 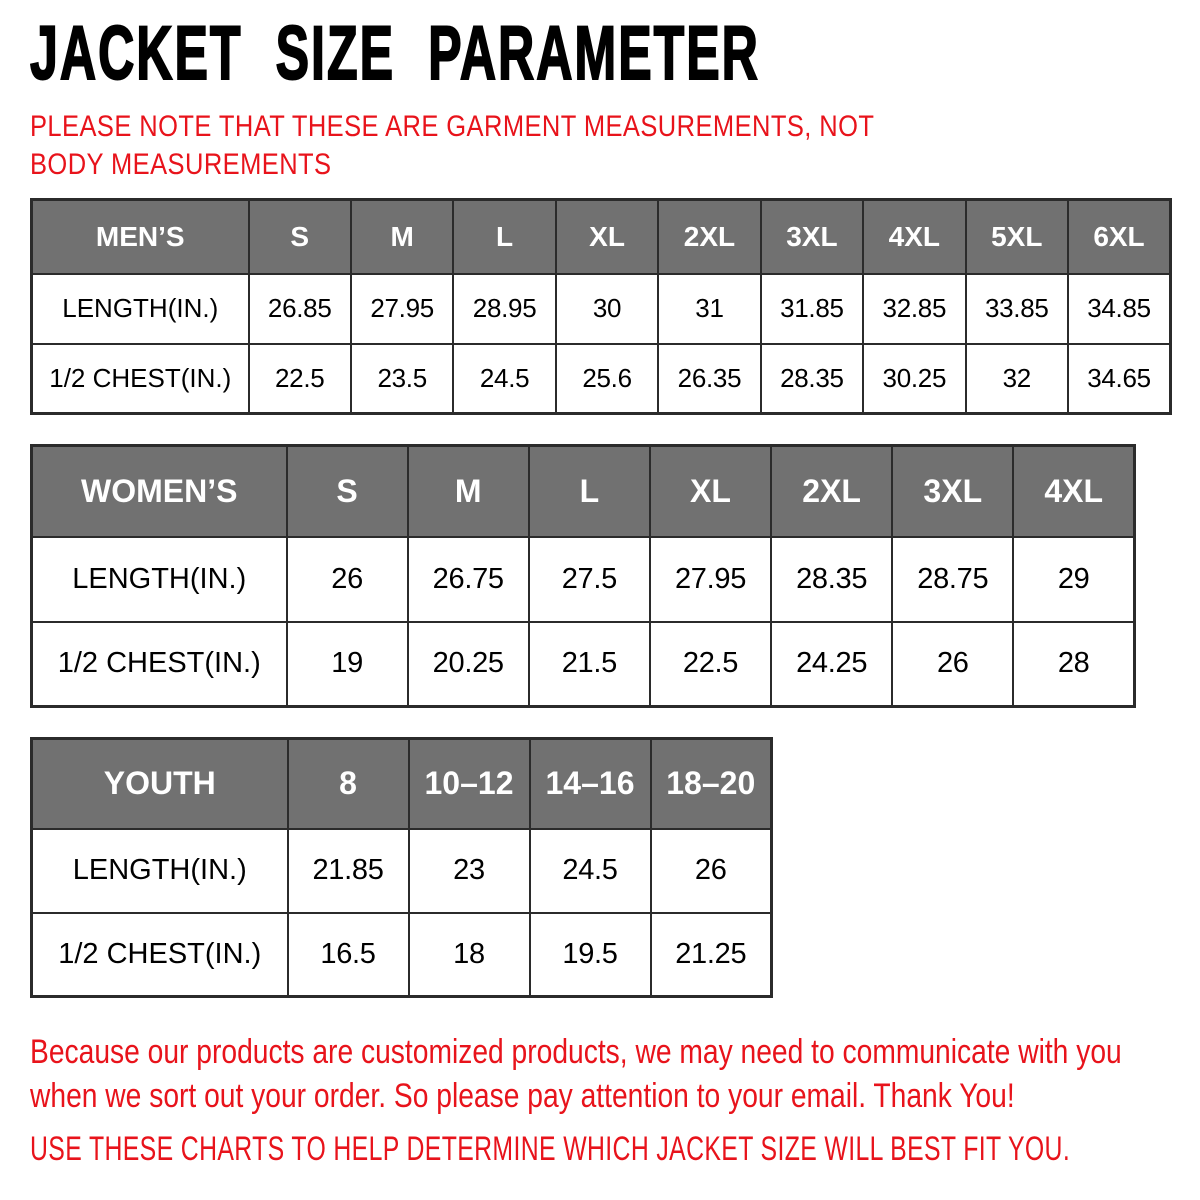 What do you see at coordinates (140, 378) in the screenshot?
I see `mens-chest-label: 1/2 CHEST(IN.)` at bounding box center [140, 378].